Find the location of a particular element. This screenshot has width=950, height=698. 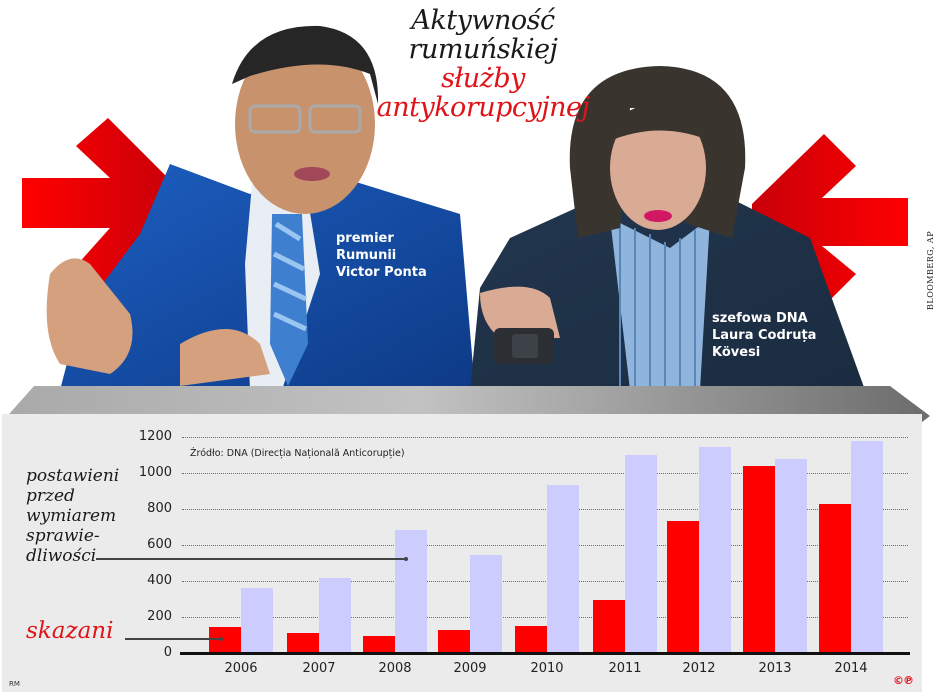

caption-line: Victor Ponta is located at coordinates (381, 272).